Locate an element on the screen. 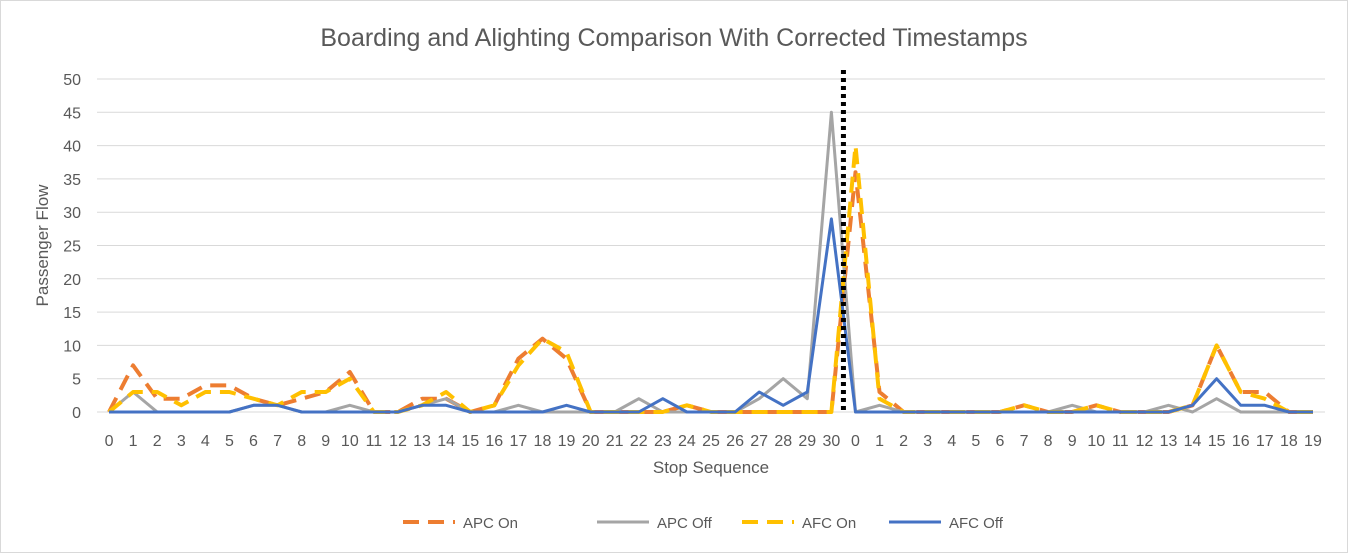 This screenshot has width=1348, height=557. legend: APC On APC Off AFC On AFC Off is located at coordinates (703, 523).